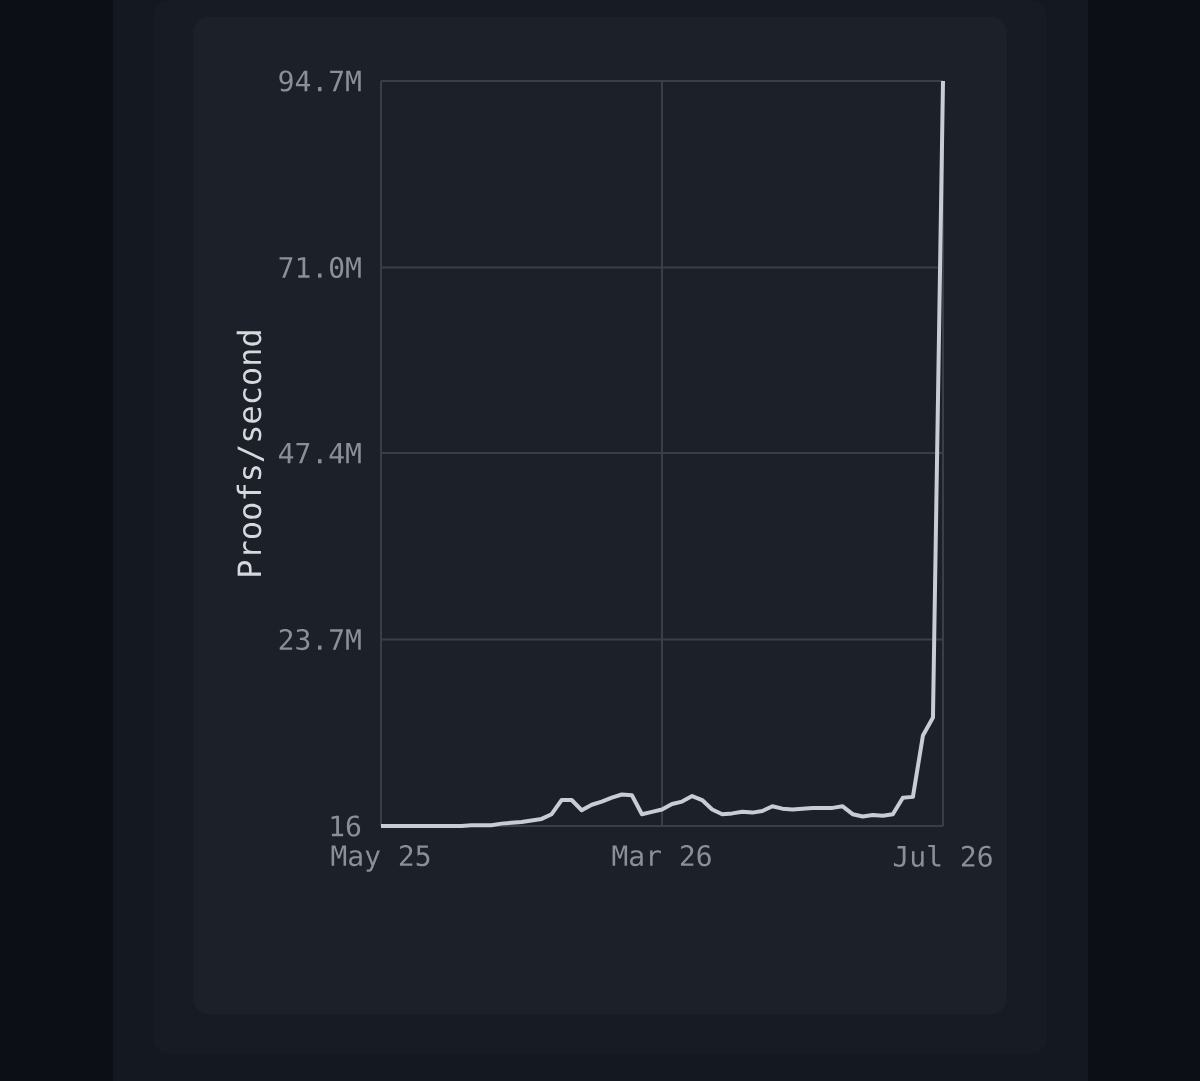 The image size is (1200, 1081). I want to click on y-axis-title: Proofs/second, so click(250, 453).